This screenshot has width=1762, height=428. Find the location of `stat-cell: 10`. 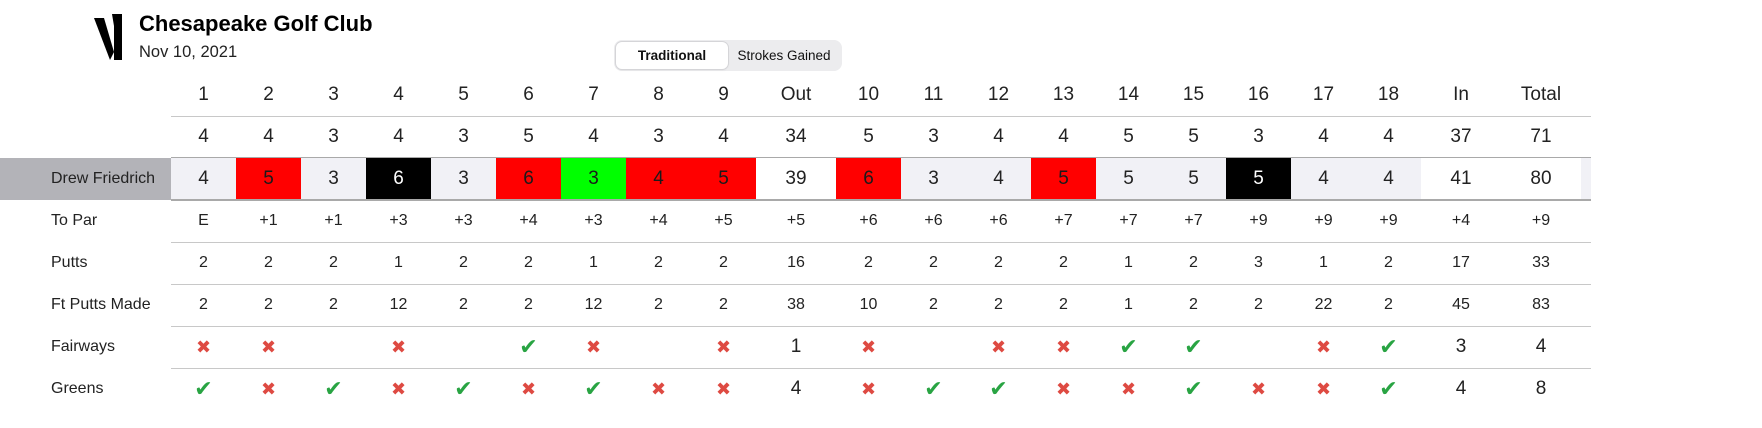

stat-cell: 10 is located at coordinates (868, 304).